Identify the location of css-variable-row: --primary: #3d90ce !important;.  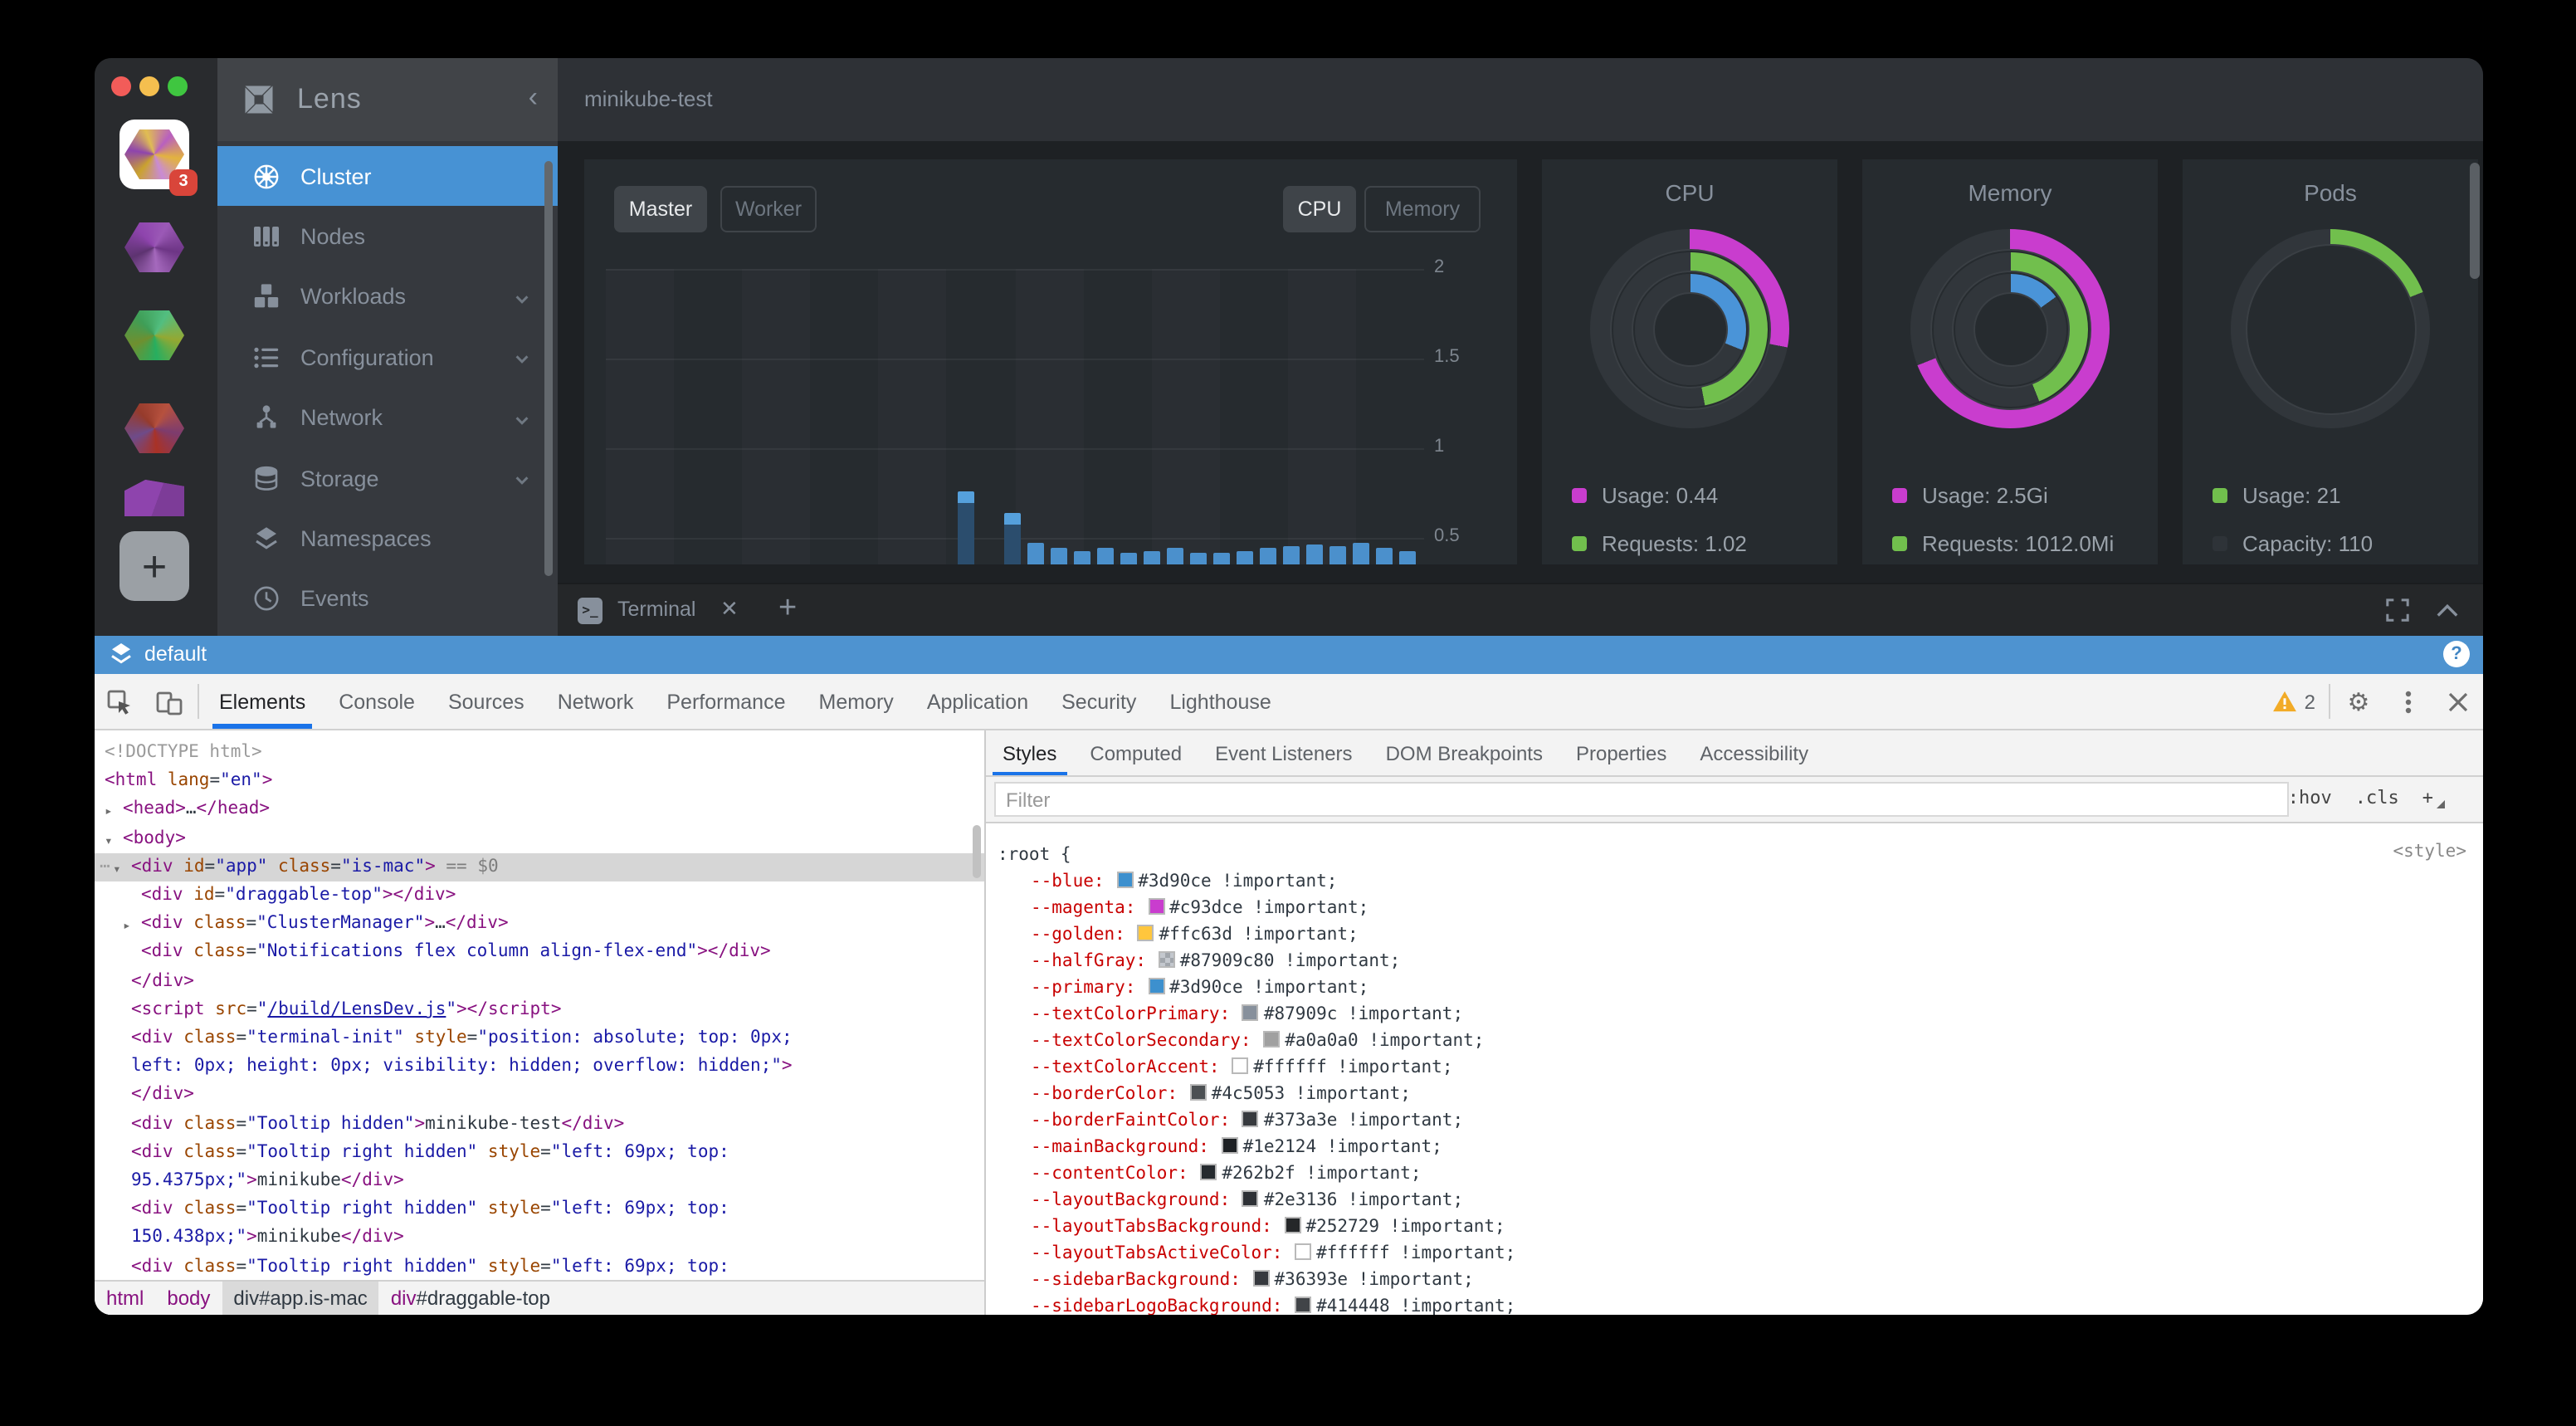
(1735, 987).